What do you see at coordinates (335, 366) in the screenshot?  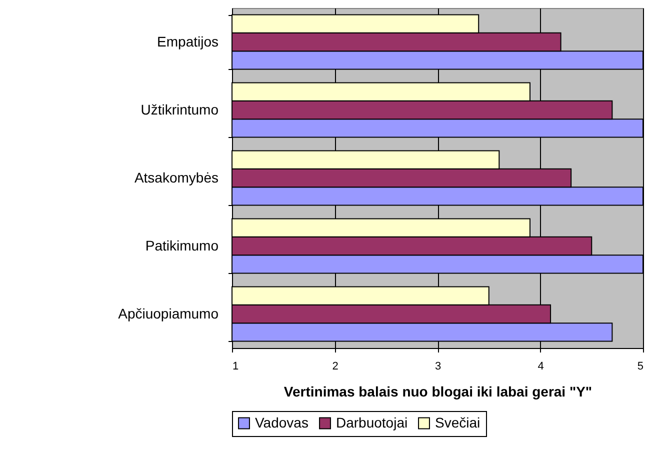 I see `x-tick-label: 2` at bounding box center [335, 366].